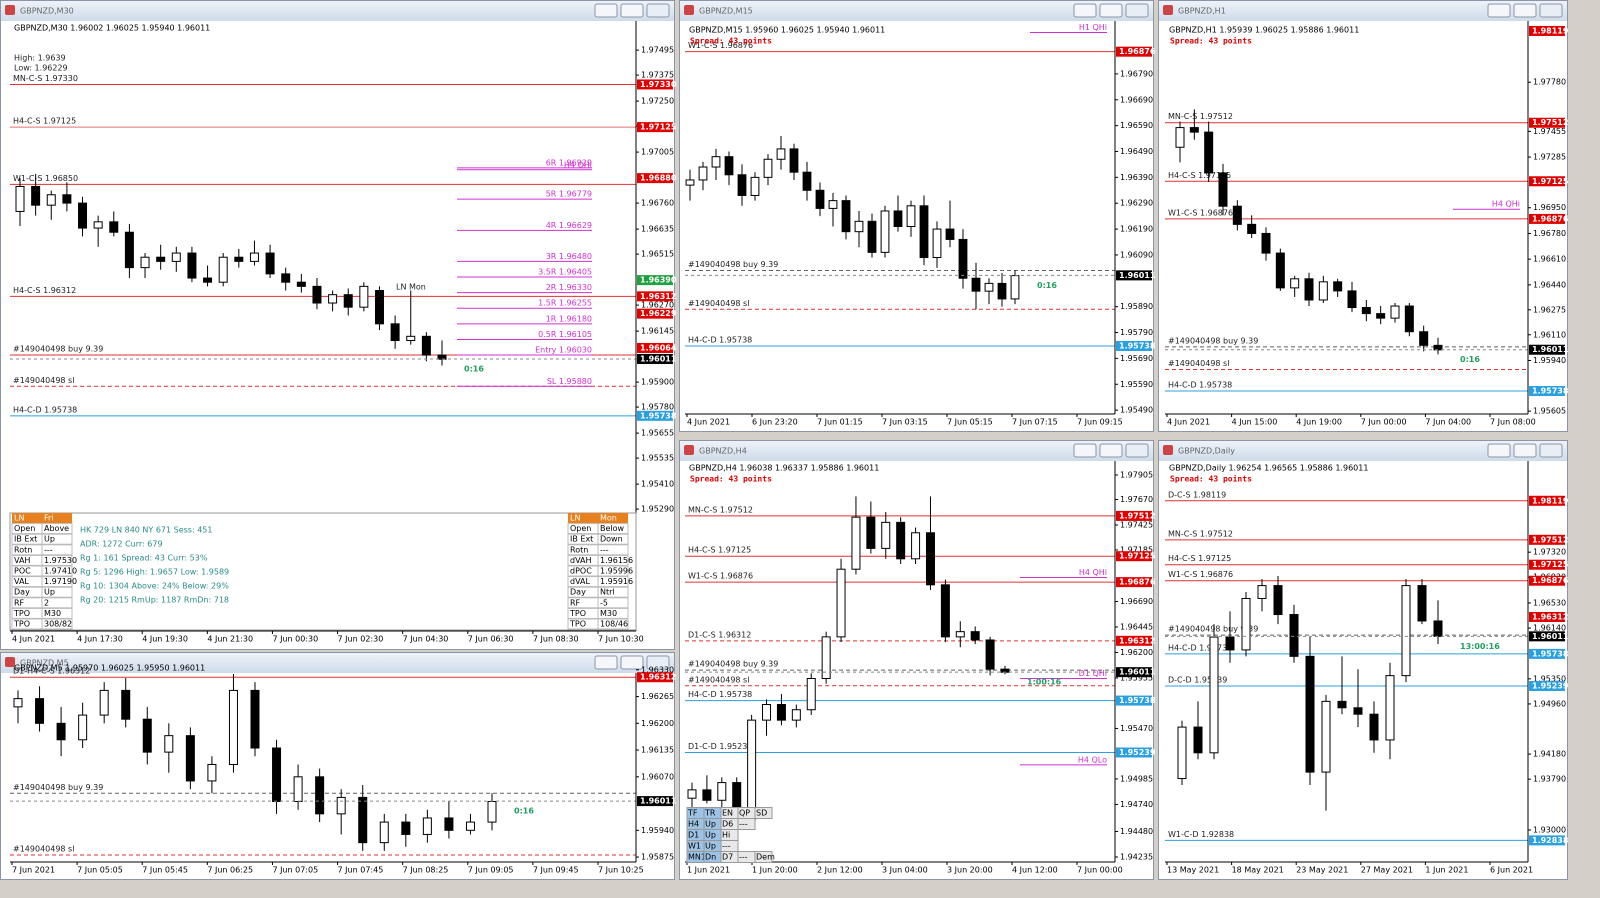 This screenshot has height=898, width=1600. What do you see at coordinates (1550, 616) in the screenshot?
I see `price-tag-label: 1.96312` at bounding box center [1550, 616].